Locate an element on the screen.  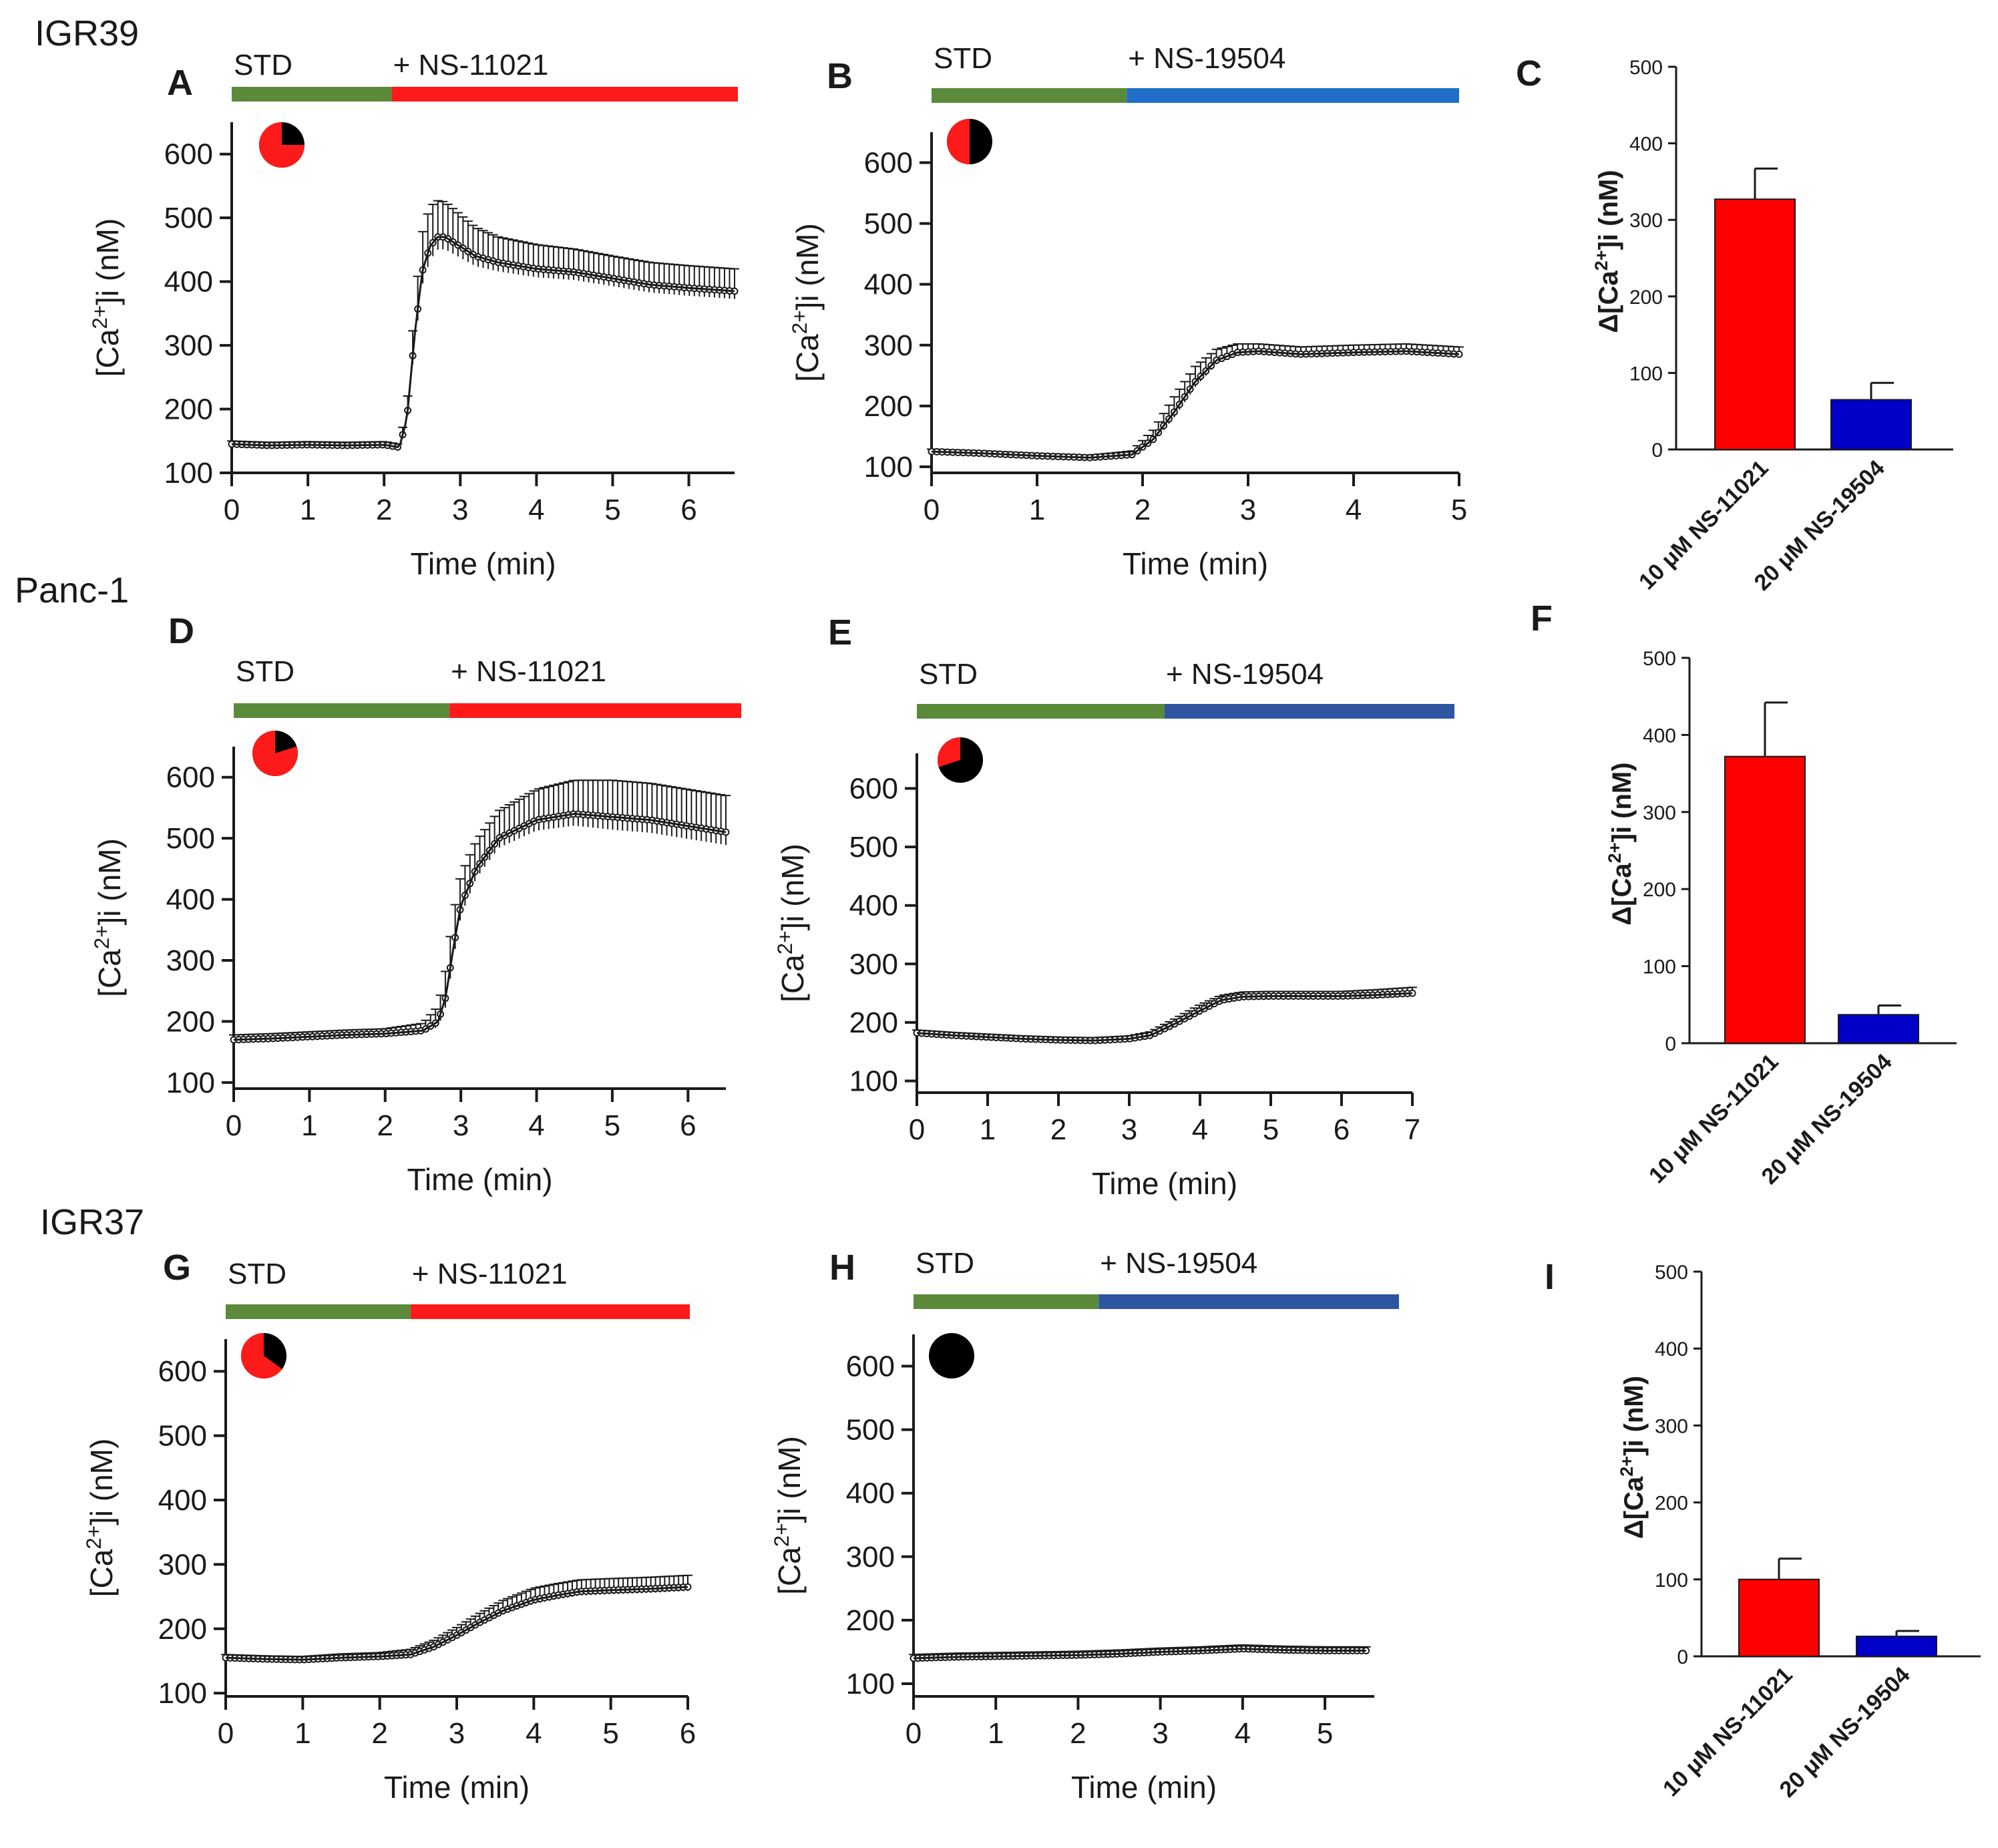
row-title-igr37: IGR37 is located at coordinates (92, 1222).